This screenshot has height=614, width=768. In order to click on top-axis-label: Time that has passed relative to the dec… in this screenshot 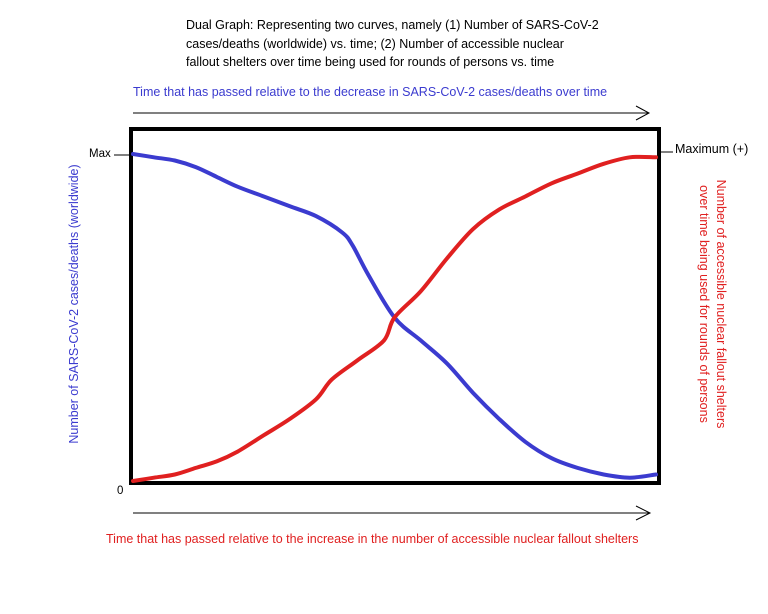, I will do `click(370, 92)`.